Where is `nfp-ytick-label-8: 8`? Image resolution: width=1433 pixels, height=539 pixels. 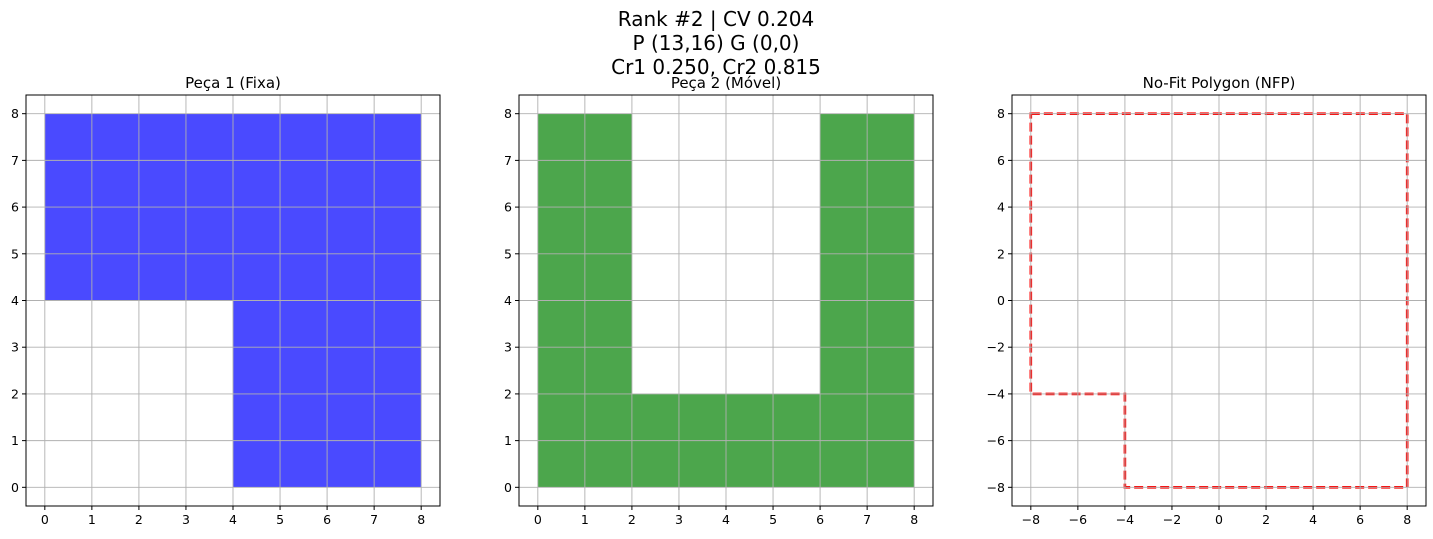
nfp-ytick-label-8: 8 is located at coordinates (1001, 113).